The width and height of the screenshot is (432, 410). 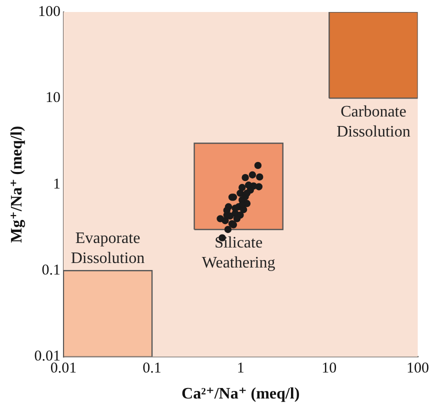 What do you see at coordinates (240, 368) in the screenshot?
I see `x-tick-label: 1` at bounding box center [240, 368].